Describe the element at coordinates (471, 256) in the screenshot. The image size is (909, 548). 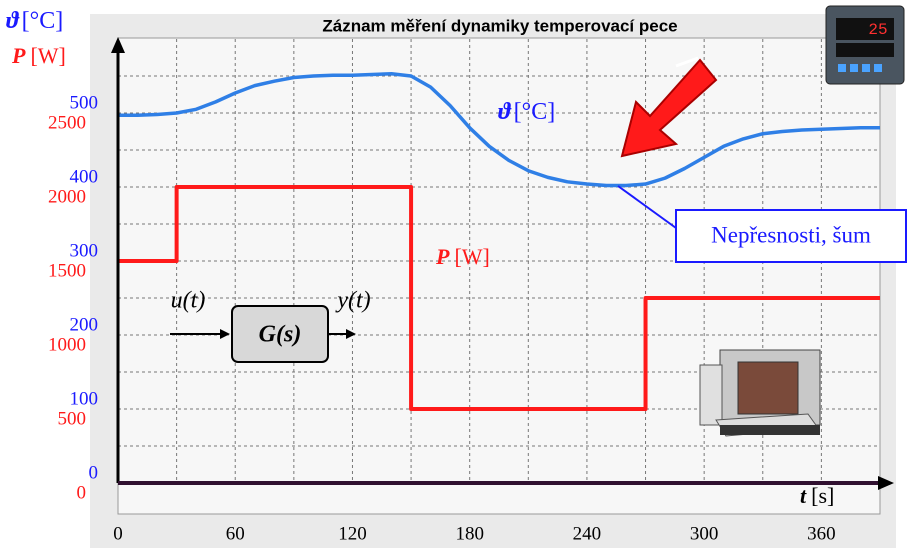
I see `power-unit: [W]` at that location.